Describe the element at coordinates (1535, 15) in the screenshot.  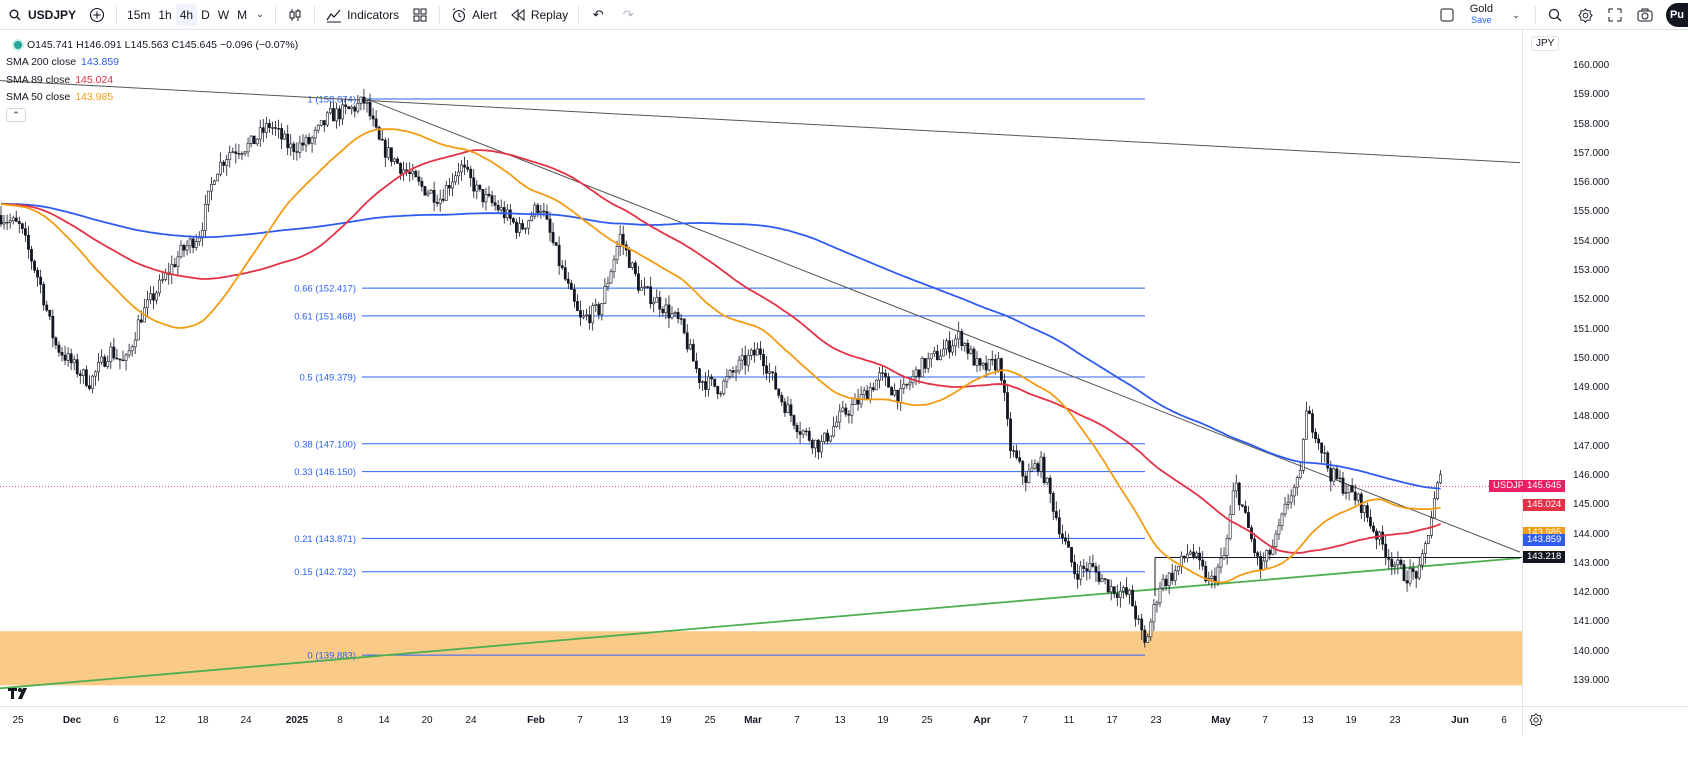
I see `divider` at that location.